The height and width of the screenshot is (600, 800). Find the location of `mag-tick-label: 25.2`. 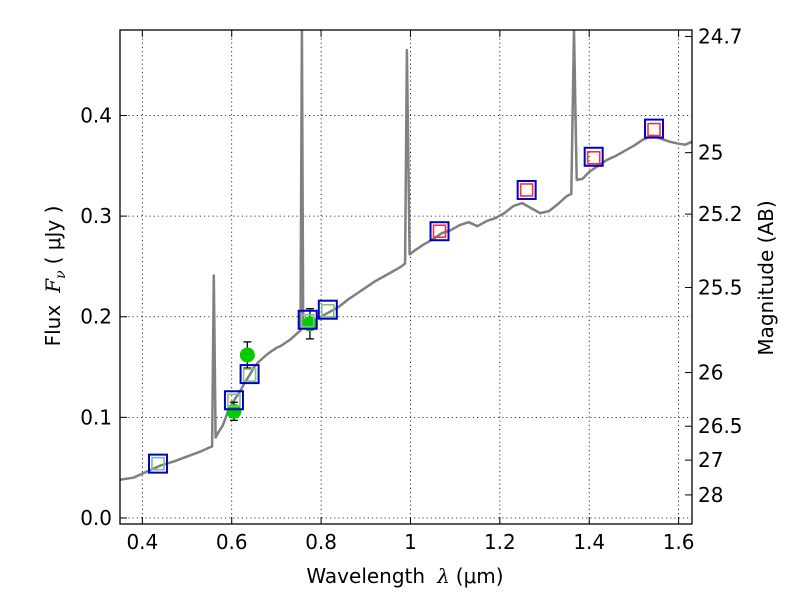

mag-tick-label: 25.2 is located at coordinates (720, 214).